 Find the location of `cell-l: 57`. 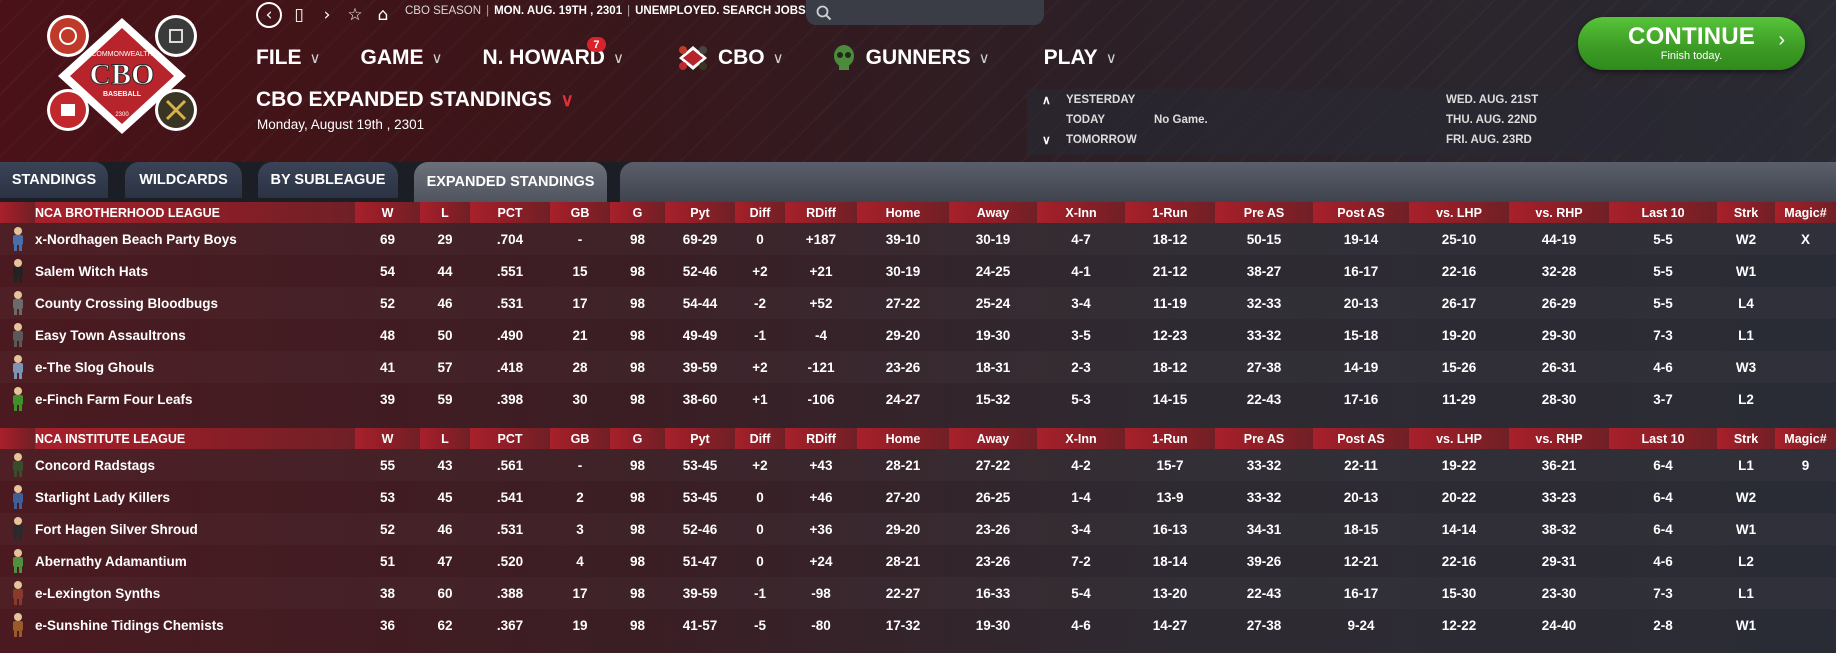

cell-l: 57 is located at coordinates (445, 367).